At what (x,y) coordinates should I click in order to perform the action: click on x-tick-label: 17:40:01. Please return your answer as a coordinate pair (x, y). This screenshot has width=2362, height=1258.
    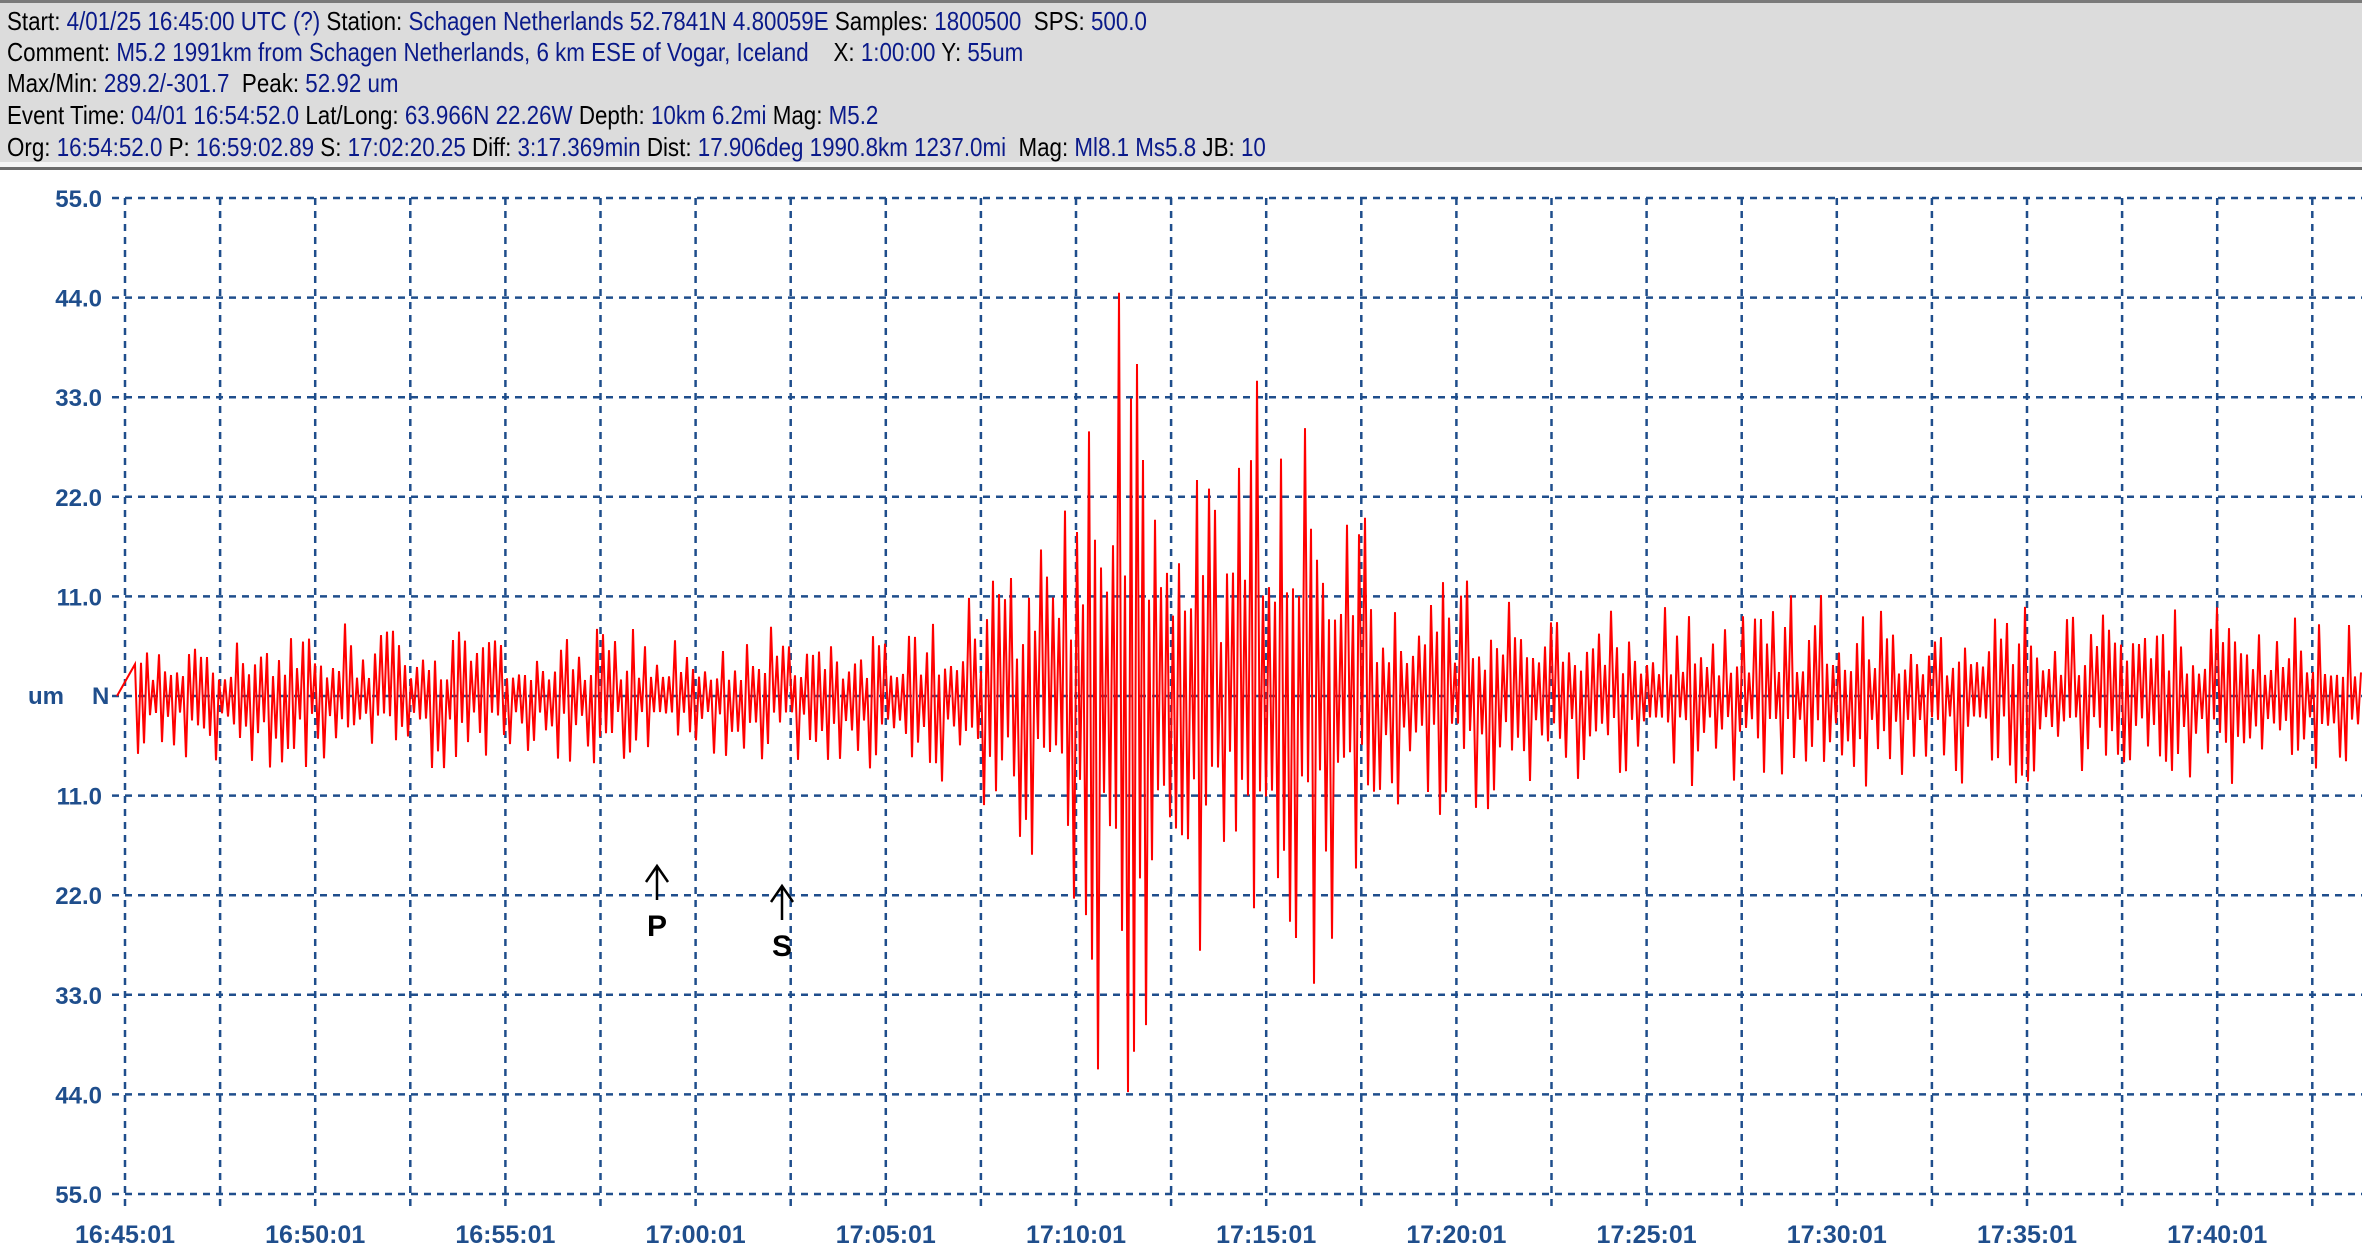
    Looking at the image, I should click on (2217, 1235).